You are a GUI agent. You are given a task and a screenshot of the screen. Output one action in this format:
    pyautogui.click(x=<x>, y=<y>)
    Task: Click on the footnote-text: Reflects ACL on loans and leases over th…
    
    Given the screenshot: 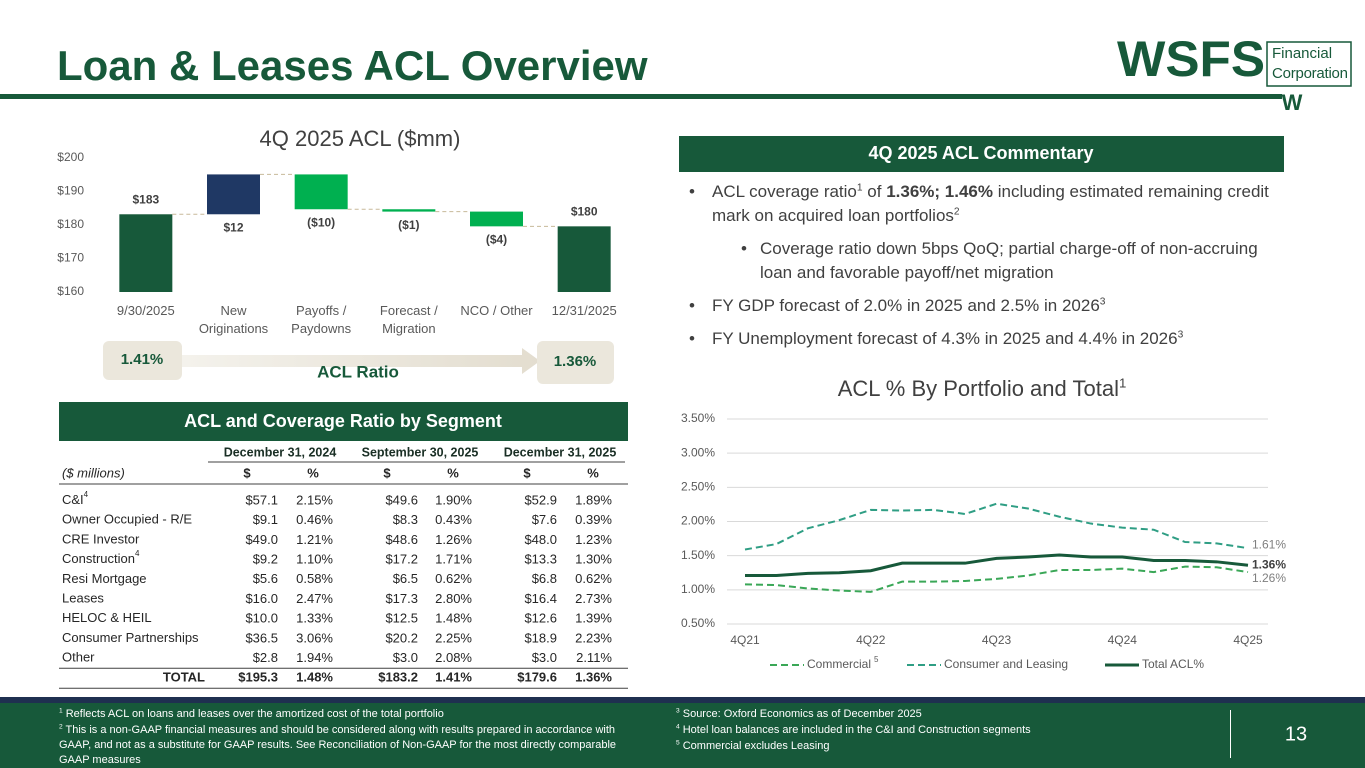 What is the action you would take?
    pyautogui.click(x=254, y=714)
    